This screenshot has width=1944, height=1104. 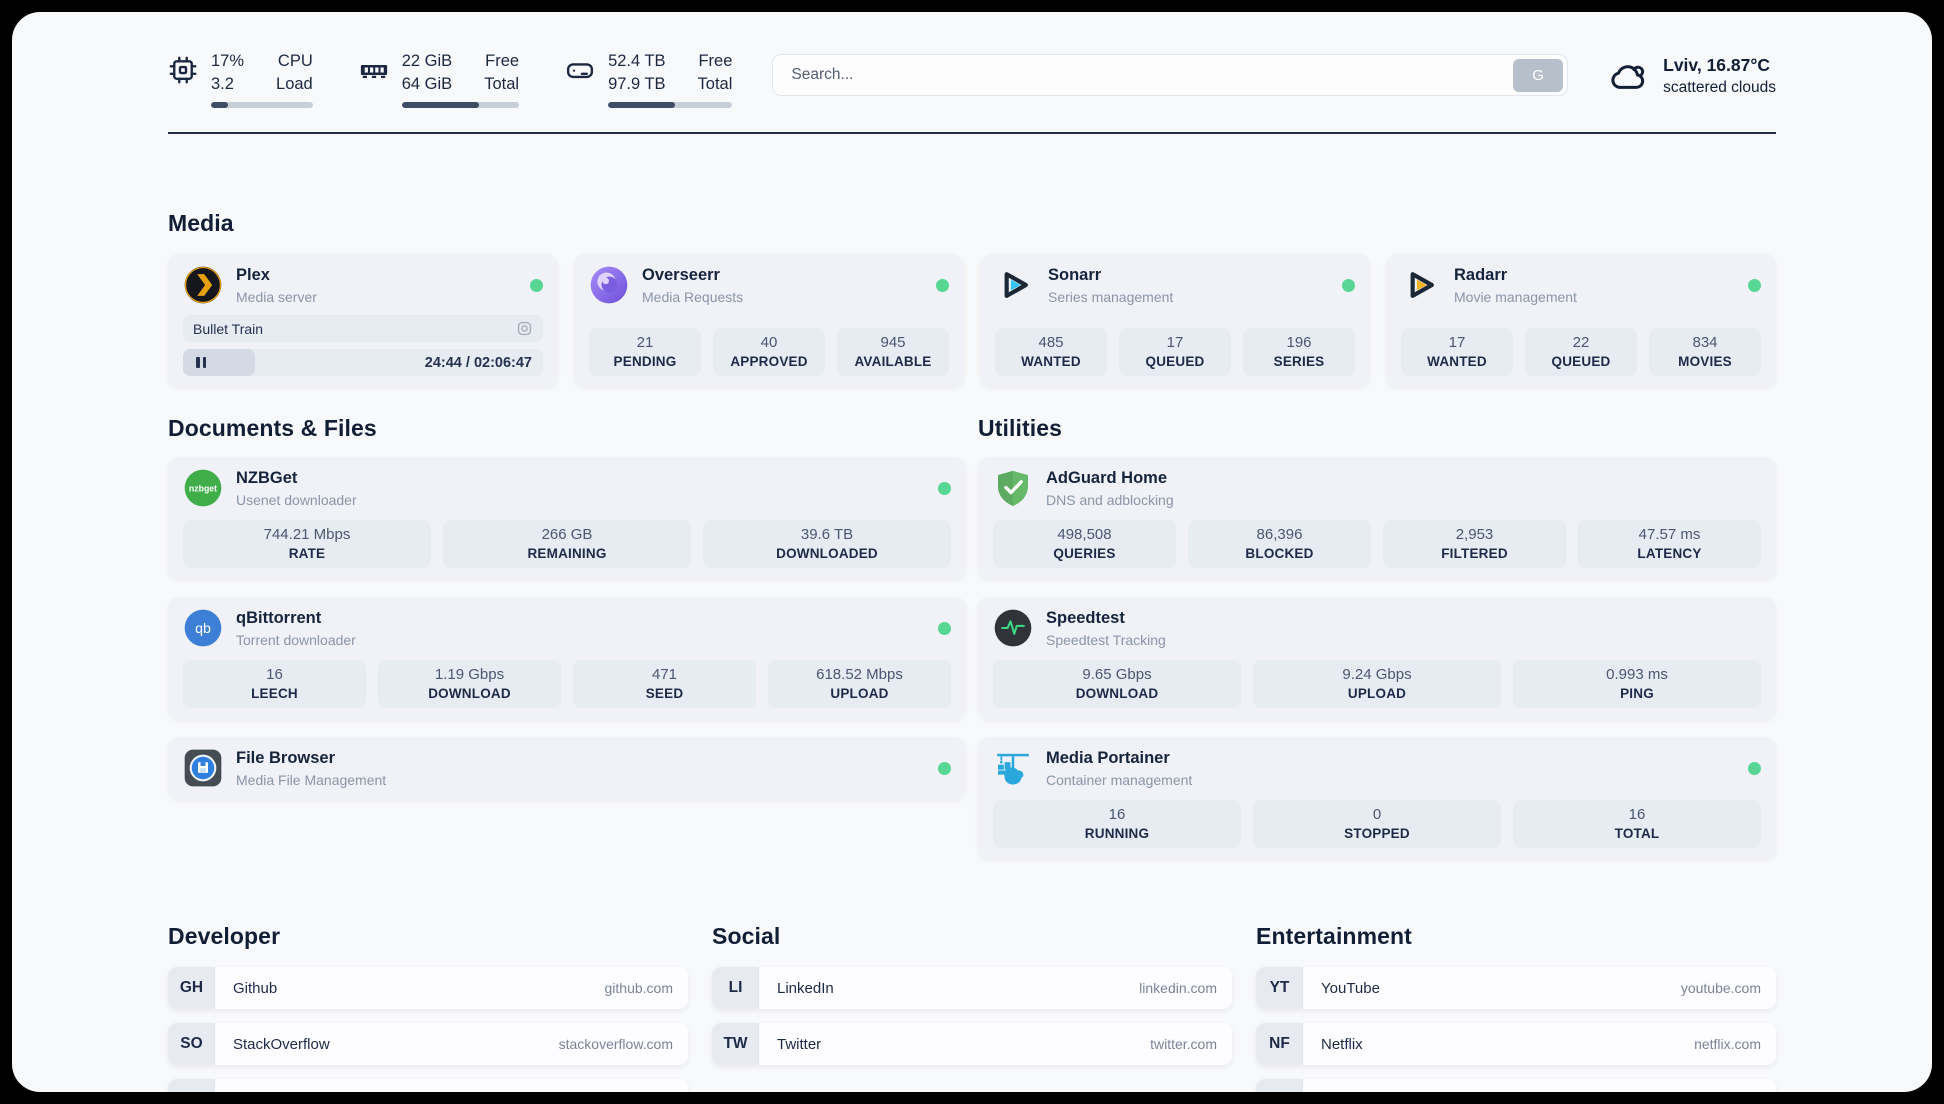 I want to click on bookmark-link-netflix: NF Netflix netflix.com, so click(x=1516, y=1044).